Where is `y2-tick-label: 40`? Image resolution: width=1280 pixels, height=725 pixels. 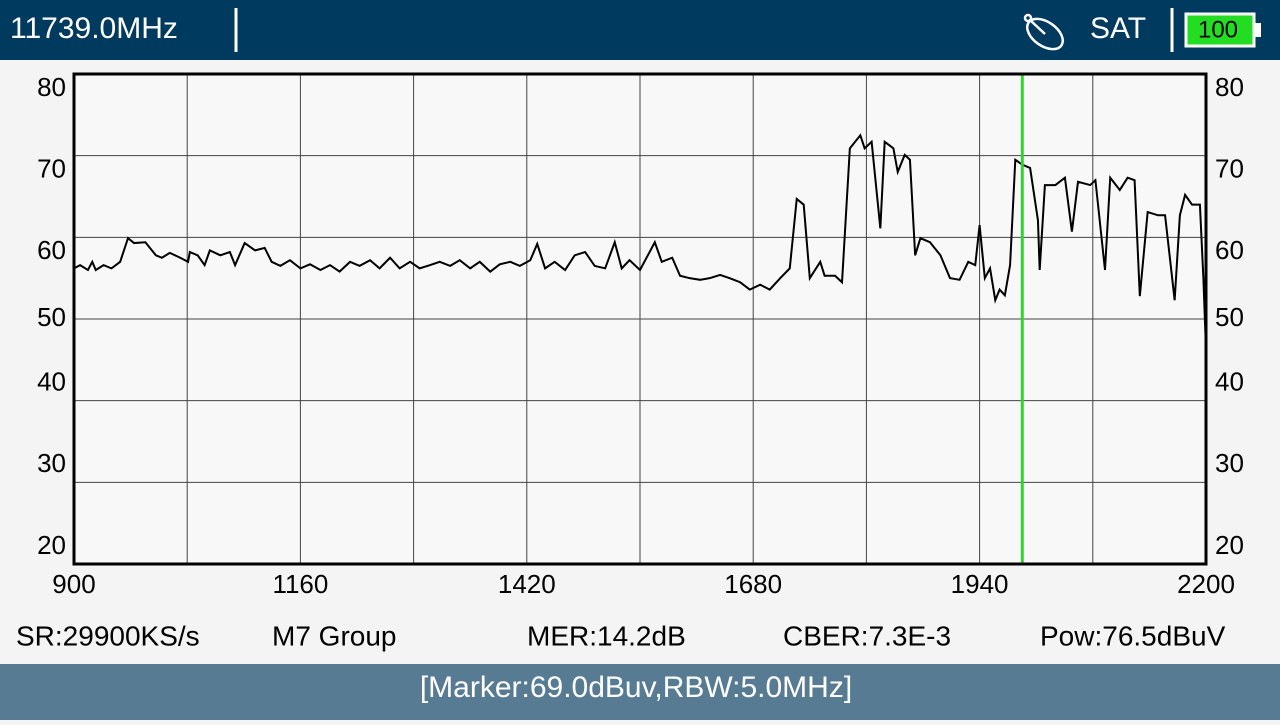
y2-tick-label: 40 is located at coordinates (1229, 382).